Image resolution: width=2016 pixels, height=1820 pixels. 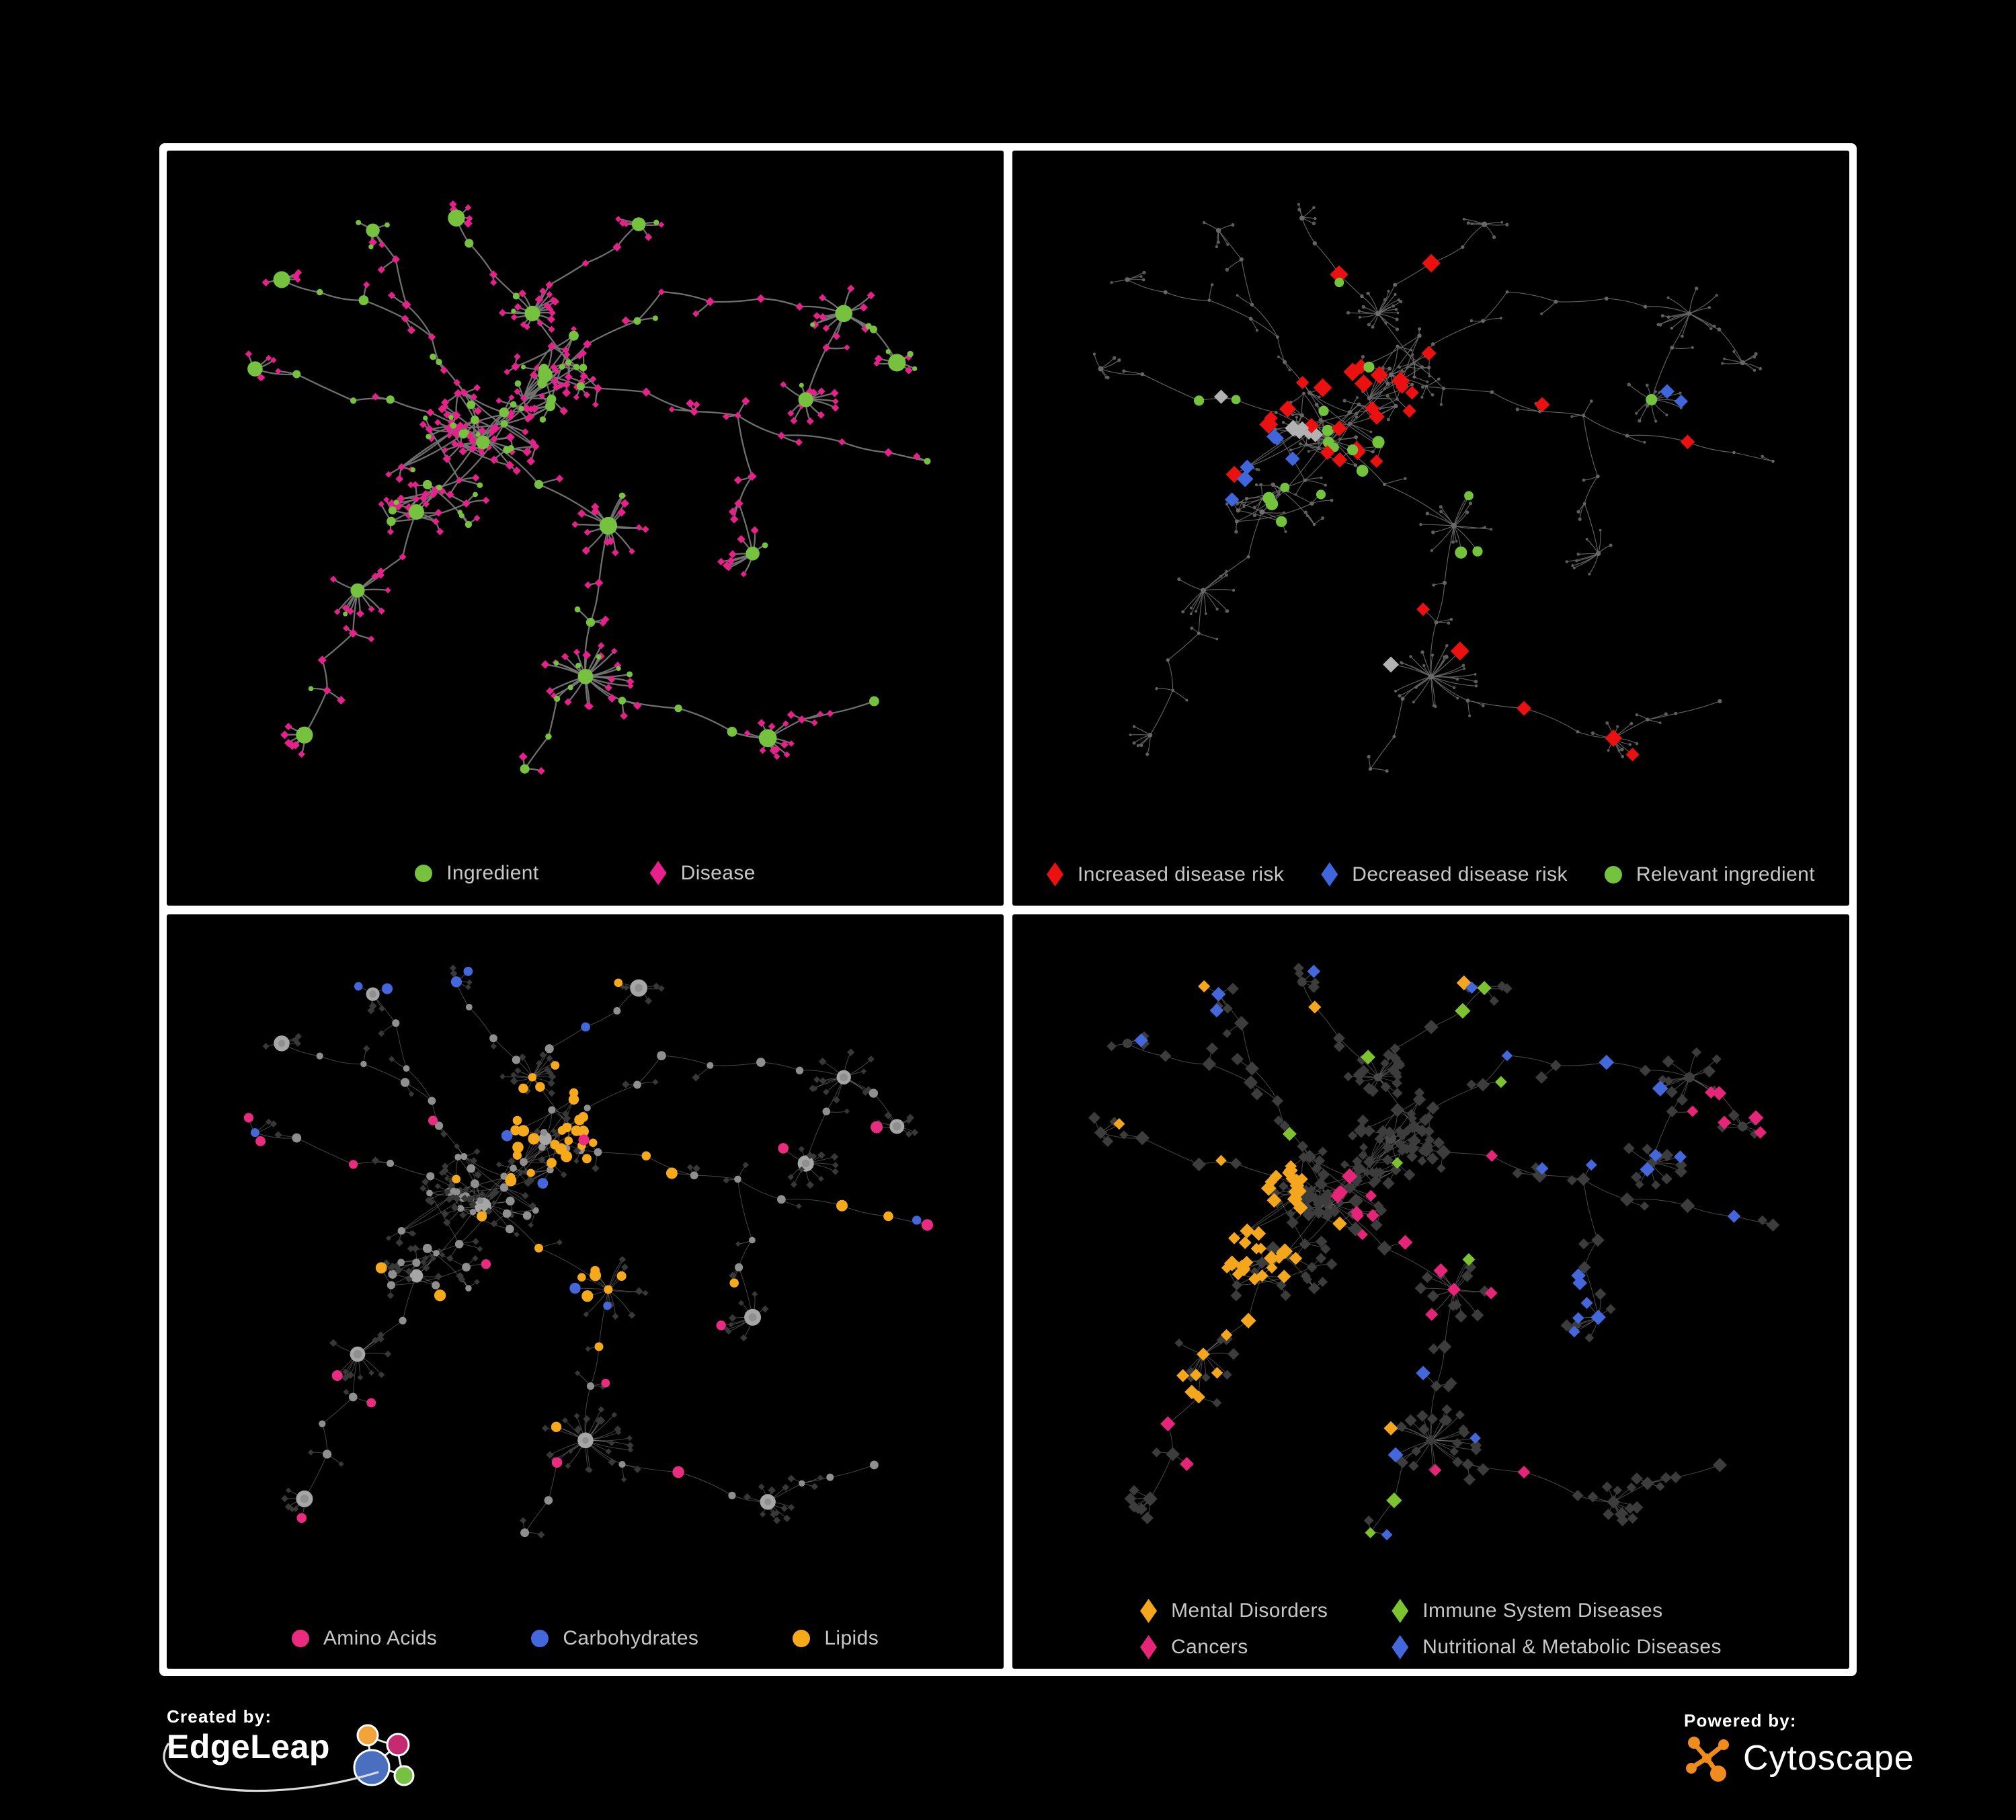 What do you see at coordinates (1209, 1647) in the screenshot?
I see `legend-label: Cancers` at bounding box center [1209, 1647].